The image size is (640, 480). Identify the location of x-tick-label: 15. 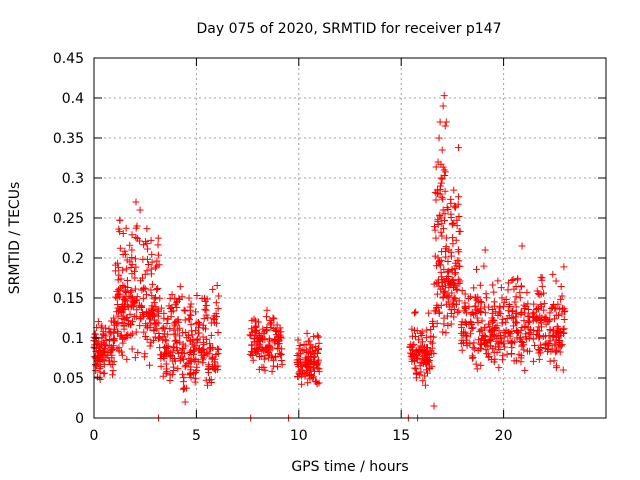
(401, 436).